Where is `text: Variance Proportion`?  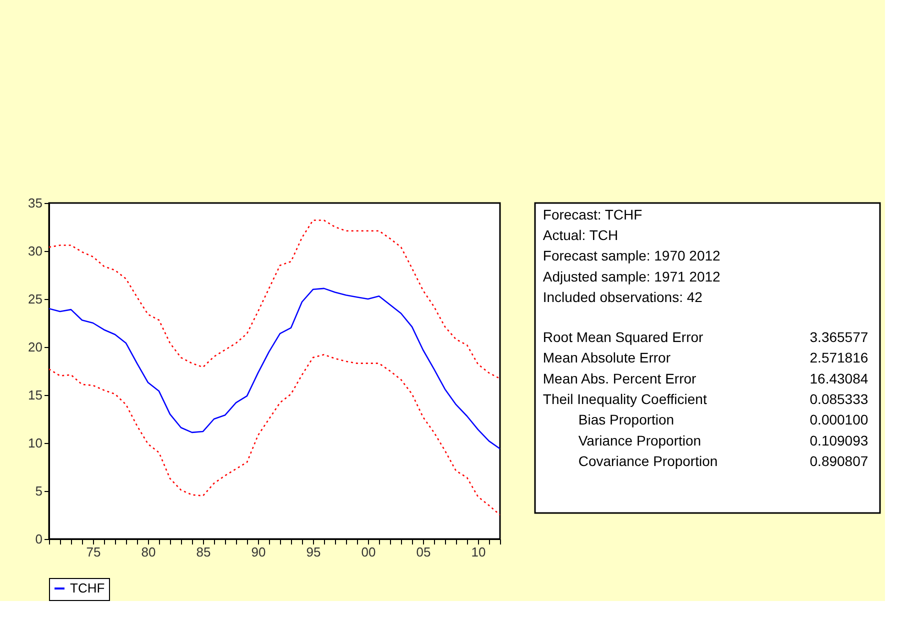
text: Variance Proportion is located at coordinates (640, 440).